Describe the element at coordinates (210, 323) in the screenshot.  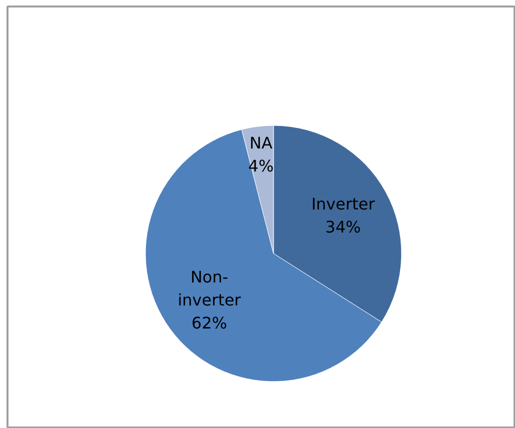
I see `data-label: 62%` at that location.